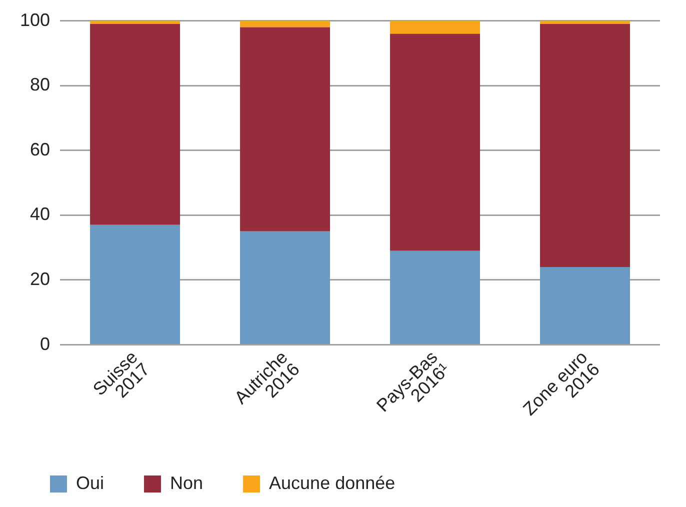 Image resolution: width=686 pixels, height=507 pixels. Describe the element at coordinates (40, 84) in the screenshot. I see `y-tick-label: 80` at that location.